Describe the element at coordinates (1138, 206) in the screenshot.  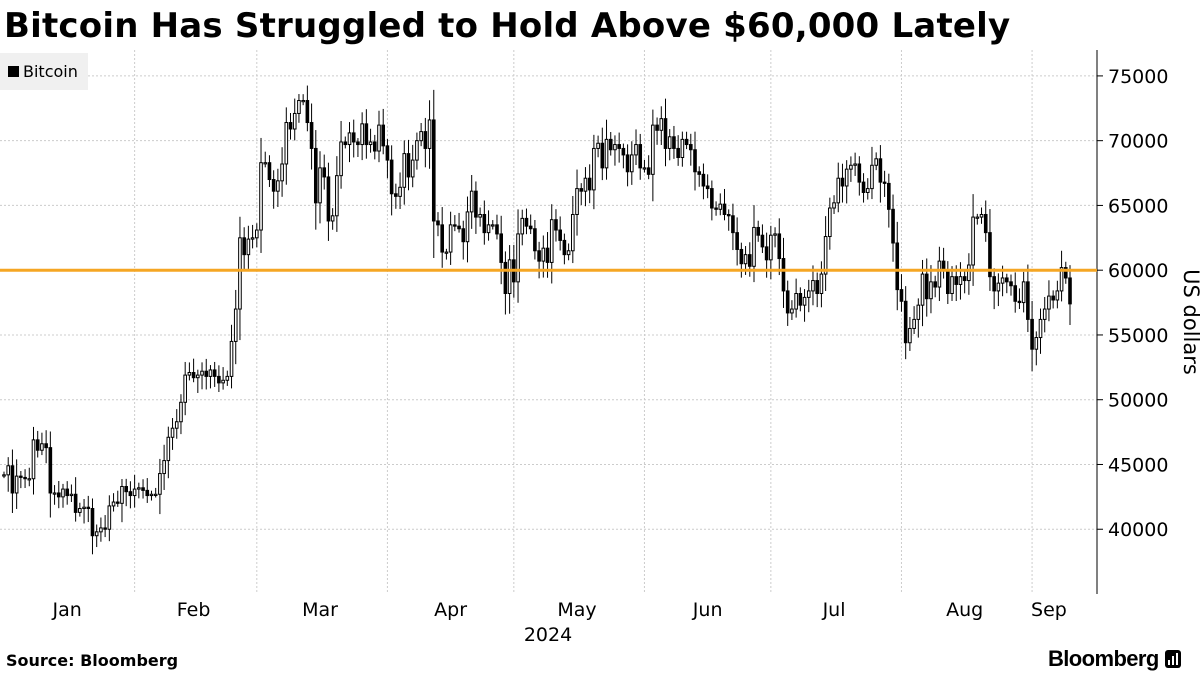
I see `y-tick-label: 65000` at that location.